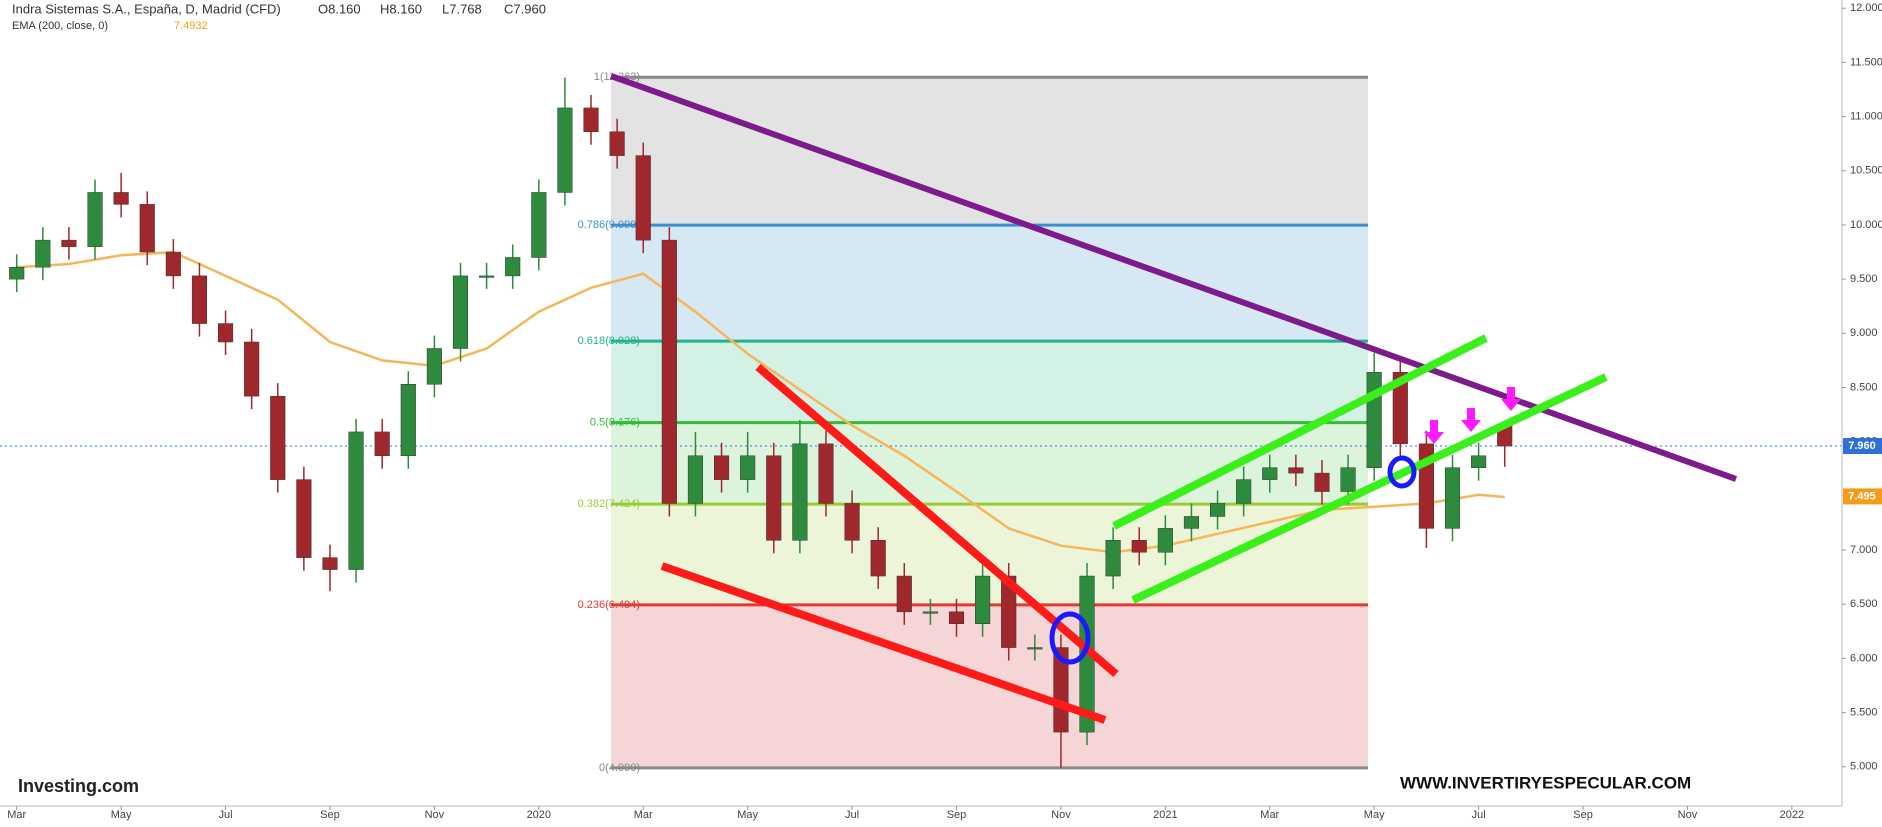 The image size is (1882, 827). Describe the element at coordinates (539, 815) in the screenshot. I see `x-tick-label: 2020` at that location.